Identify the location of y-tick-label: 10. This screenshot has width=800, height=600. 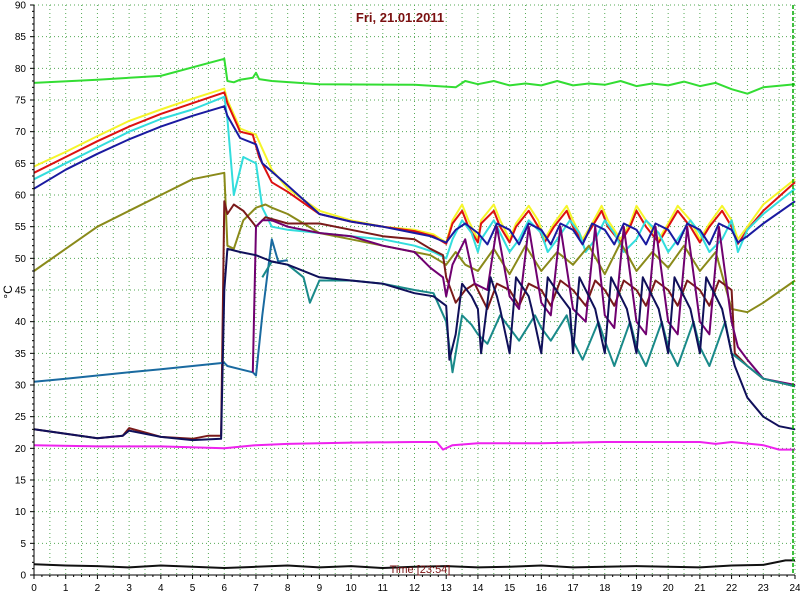
(21, 512).